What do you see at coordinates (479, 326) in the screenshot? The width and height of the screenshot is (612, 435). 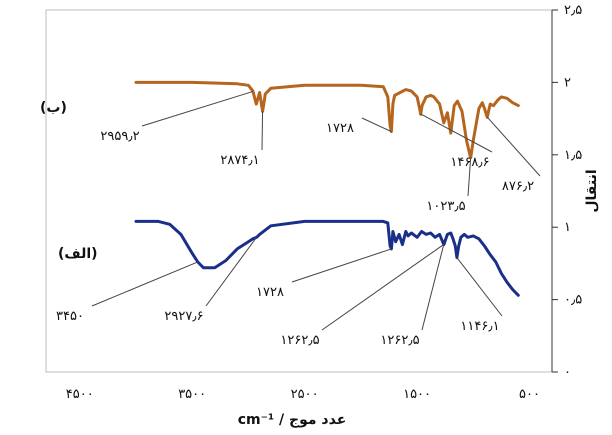 I see `annotation-label: ۱۱۴۶٫۱` at bounding box center [479, 326].